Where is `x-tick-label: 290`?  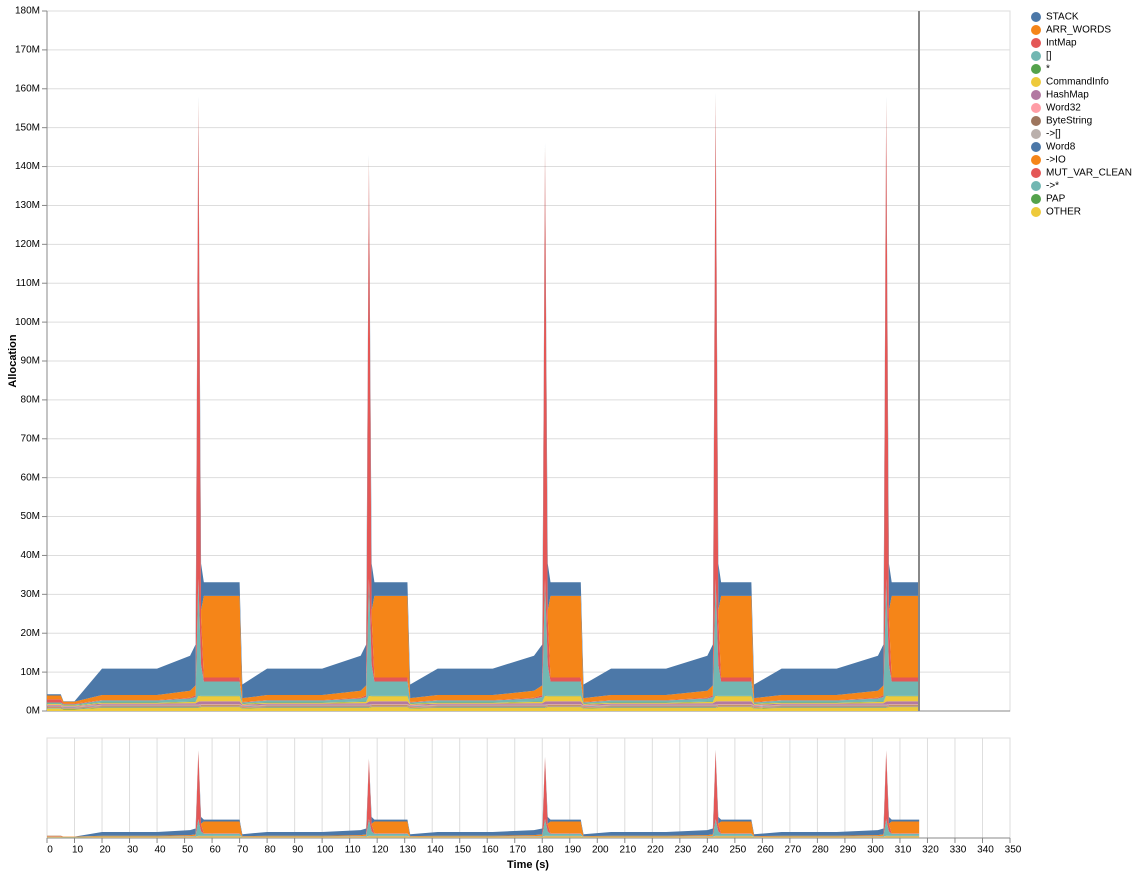
x-tick-label: 290 is located at coordinates (848, 850).